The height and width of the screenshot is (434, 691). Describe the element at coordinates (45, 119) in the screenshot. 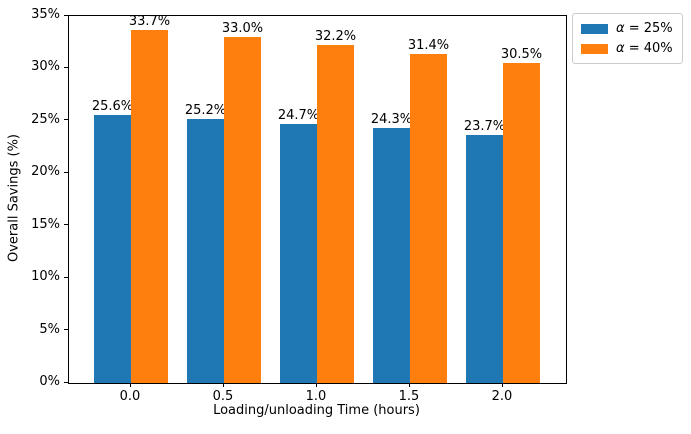

I see `y-tick-label: 25%` at that location.